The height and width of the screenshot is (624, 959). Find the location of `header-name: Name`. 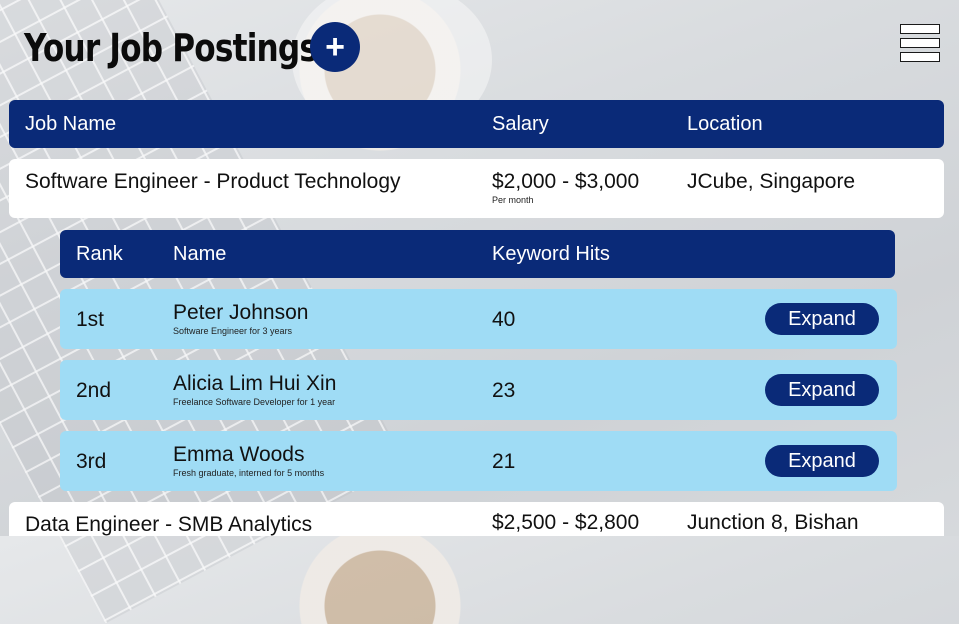

header-name: Name is located at coordinates (200, 254).